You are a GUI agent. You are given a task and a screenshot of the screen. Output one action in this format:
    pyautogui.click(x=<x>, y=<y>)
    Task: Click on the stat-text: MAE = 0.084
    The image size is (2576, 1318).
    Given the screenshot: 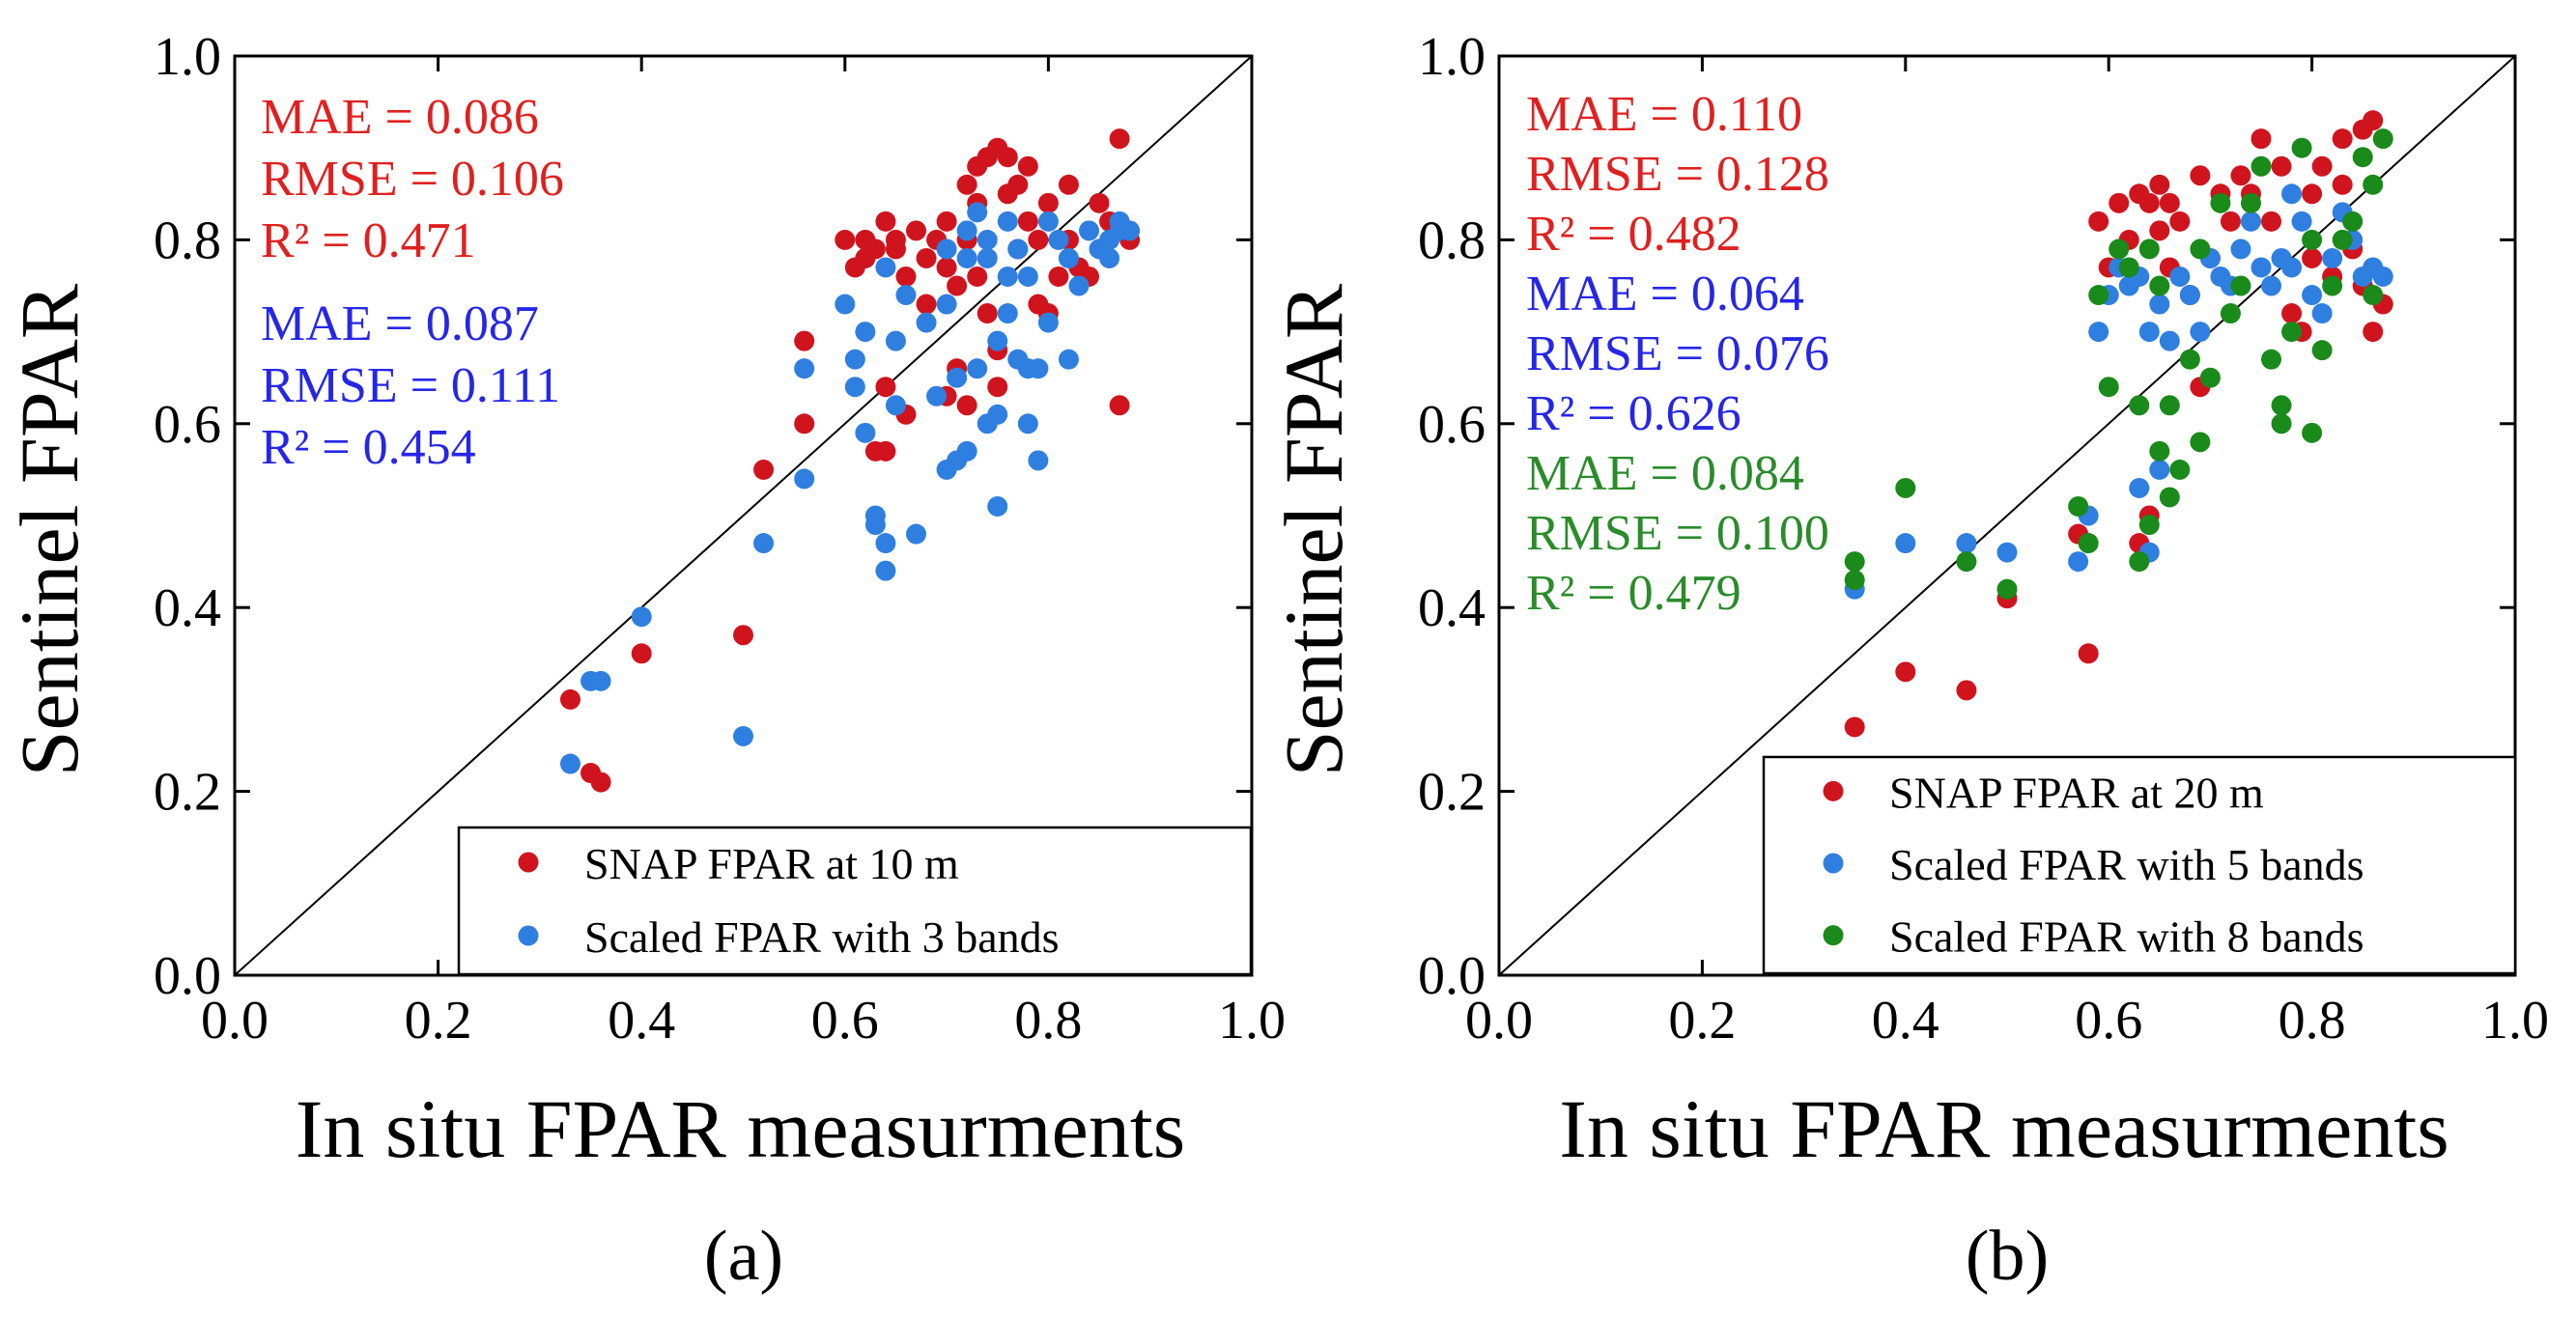 What is the action you would take?
    pyautogui.click(x=1665, y=474)
    